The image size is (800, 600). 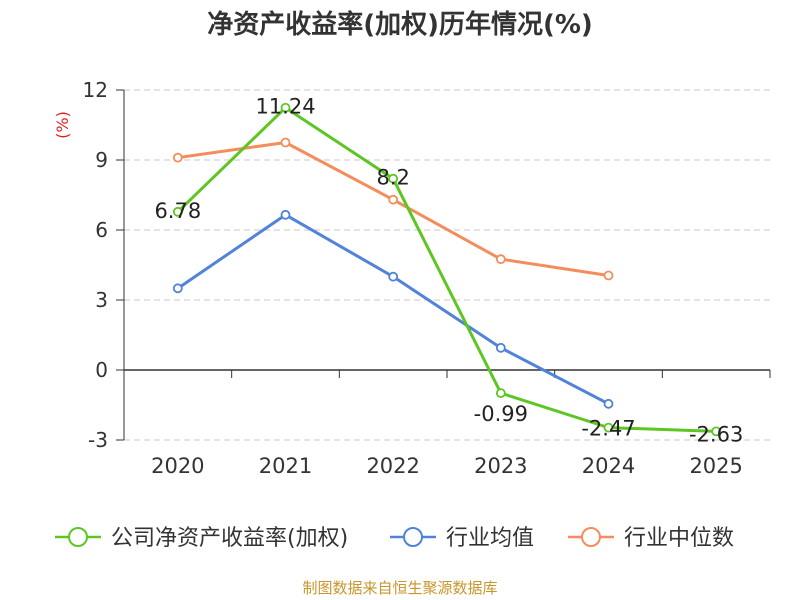 I want to click on y-tick-label: 12, so click(x=95, y=90).